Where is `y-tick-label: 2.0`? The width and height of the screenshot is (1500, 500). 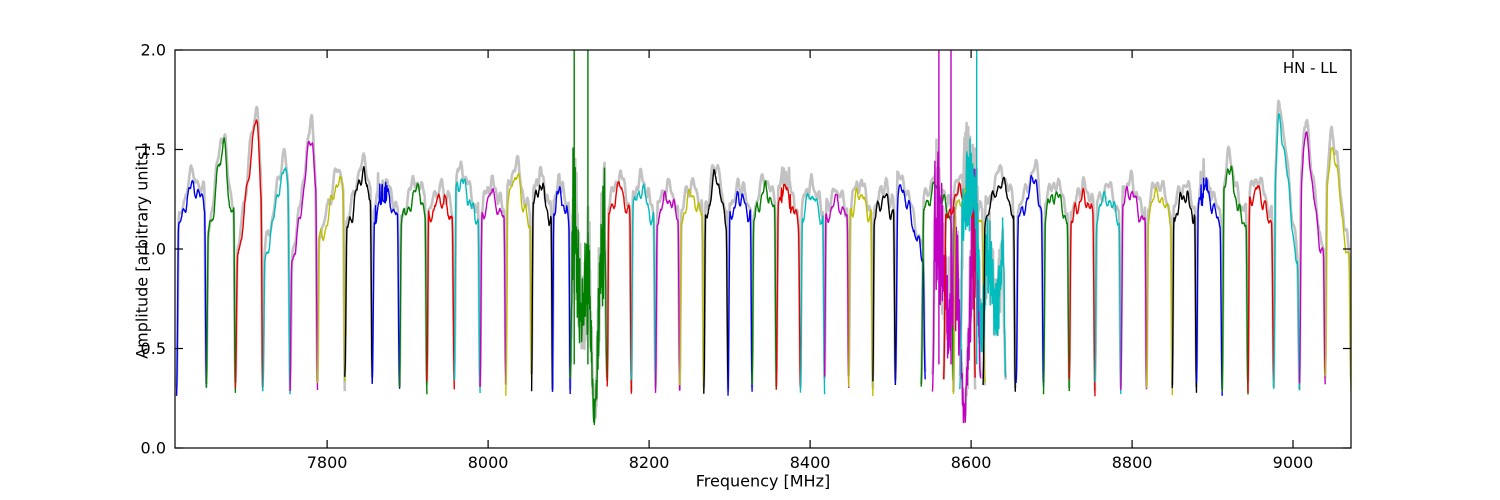
y-tick-label: 2.0 is located at coordinates (153, 50).